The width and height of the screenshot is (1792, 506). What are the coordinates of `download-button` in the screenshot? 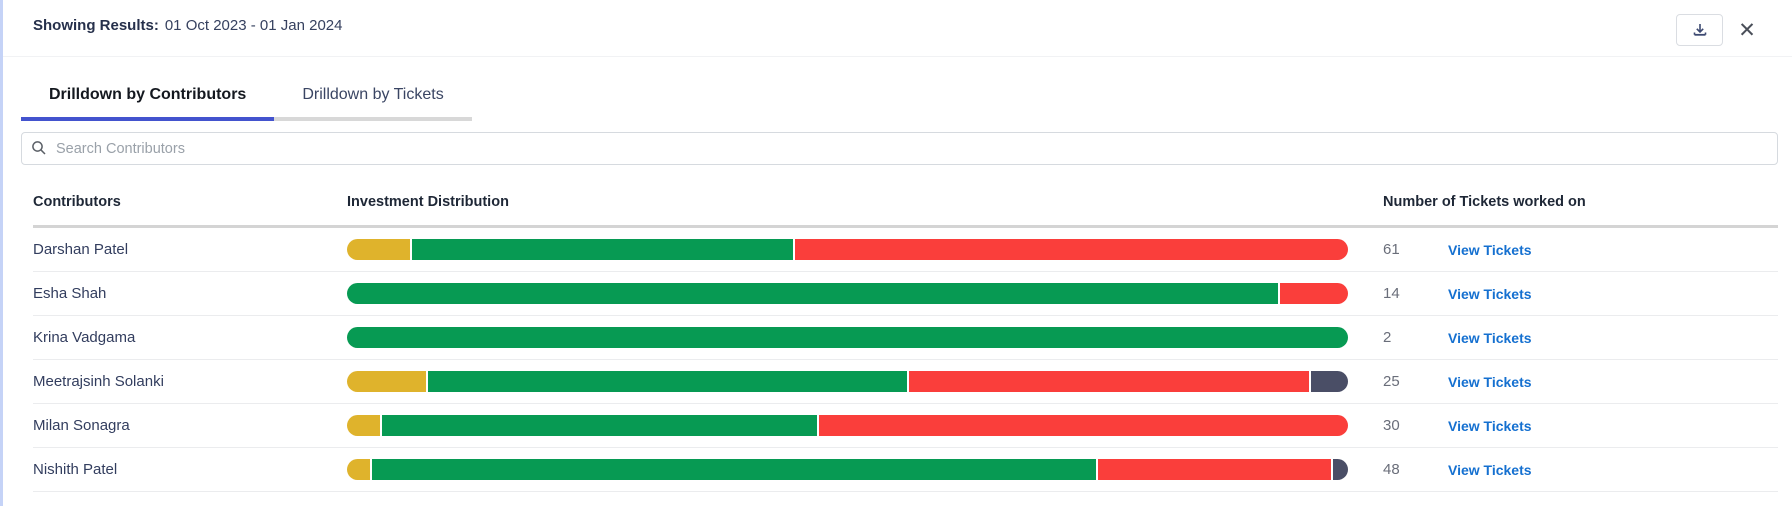 It's located at (1699, 30).